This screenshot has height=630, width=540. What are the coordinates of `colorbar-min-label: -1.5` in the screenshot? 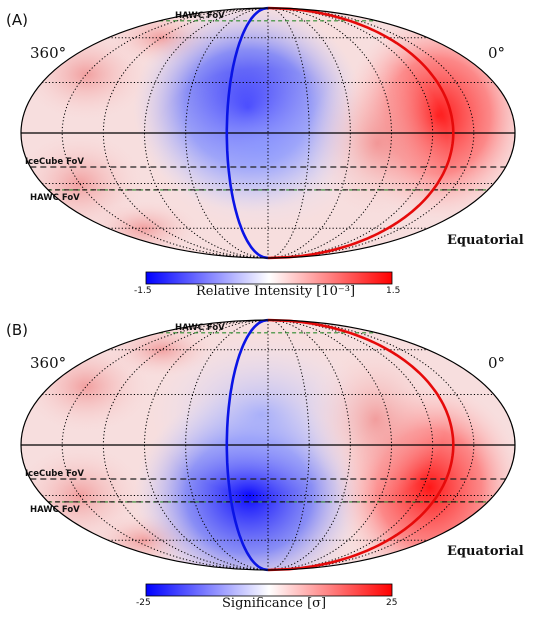 It's located at (143, 291).